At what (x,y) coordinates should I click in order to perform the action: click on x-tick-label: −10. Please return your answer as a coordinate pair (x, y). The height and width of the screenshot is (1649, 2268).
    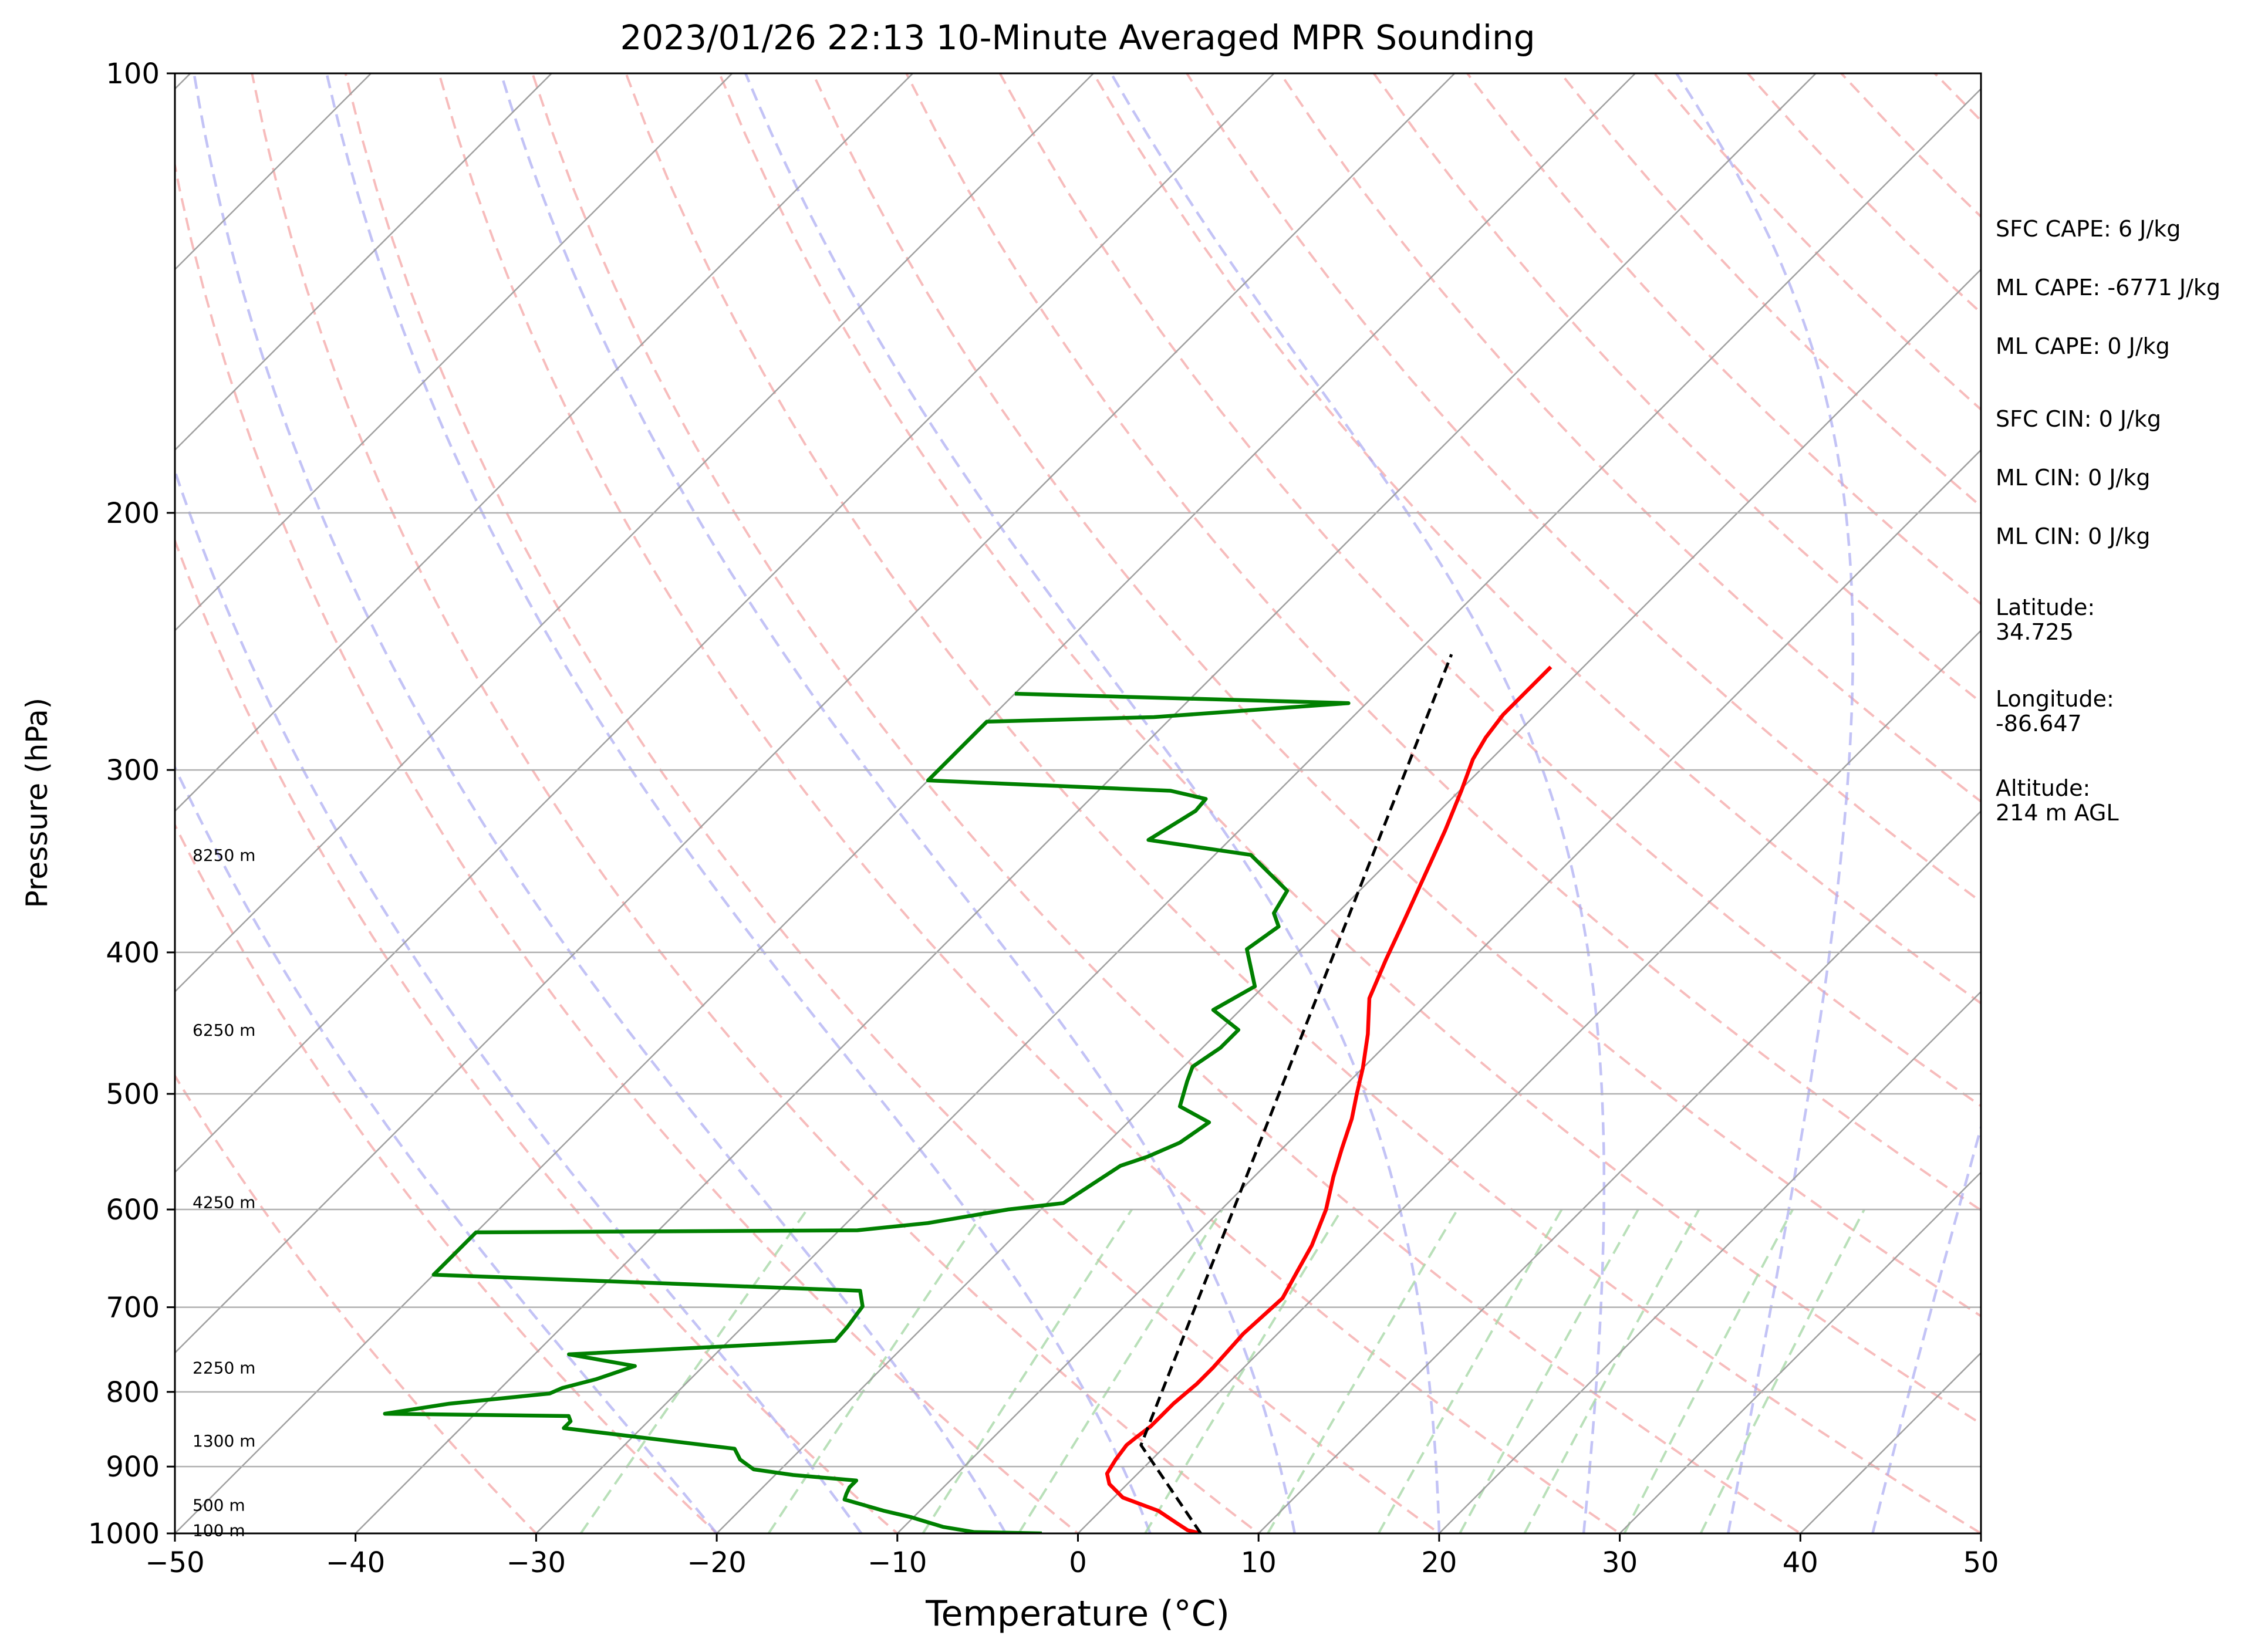
    Looking at the image, I should click on (898, 1562).